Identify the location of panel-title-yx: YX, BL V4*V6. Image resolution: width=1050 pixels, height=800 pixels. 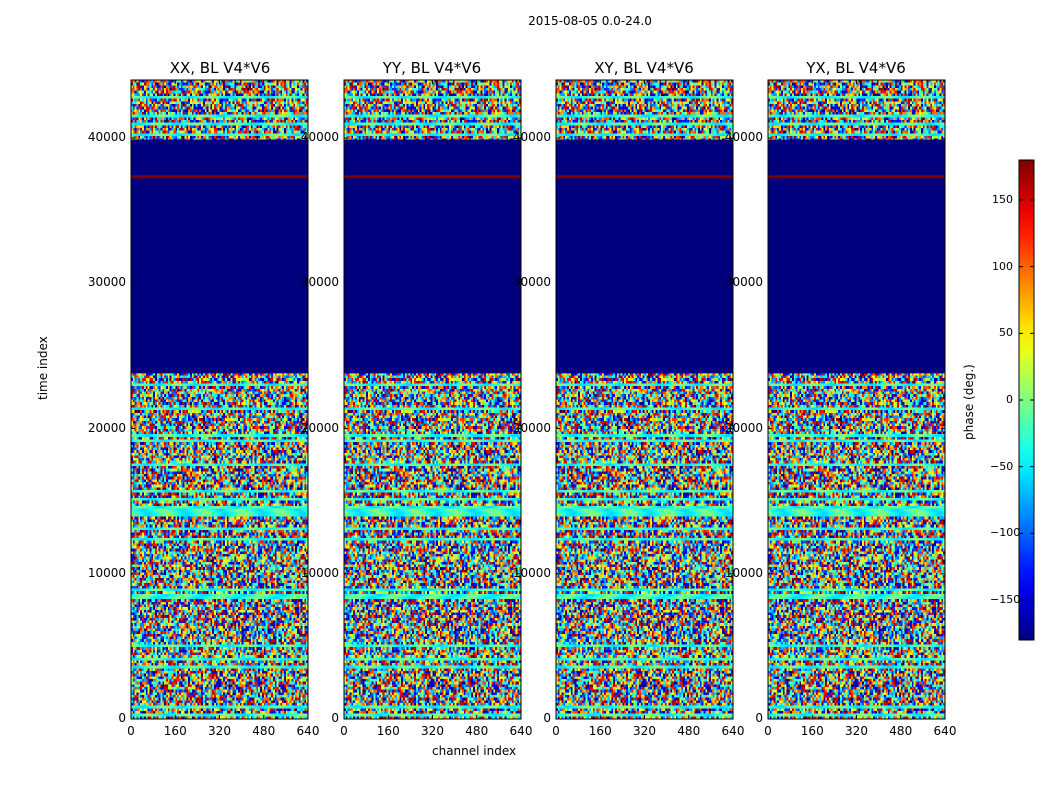
(856, 68).